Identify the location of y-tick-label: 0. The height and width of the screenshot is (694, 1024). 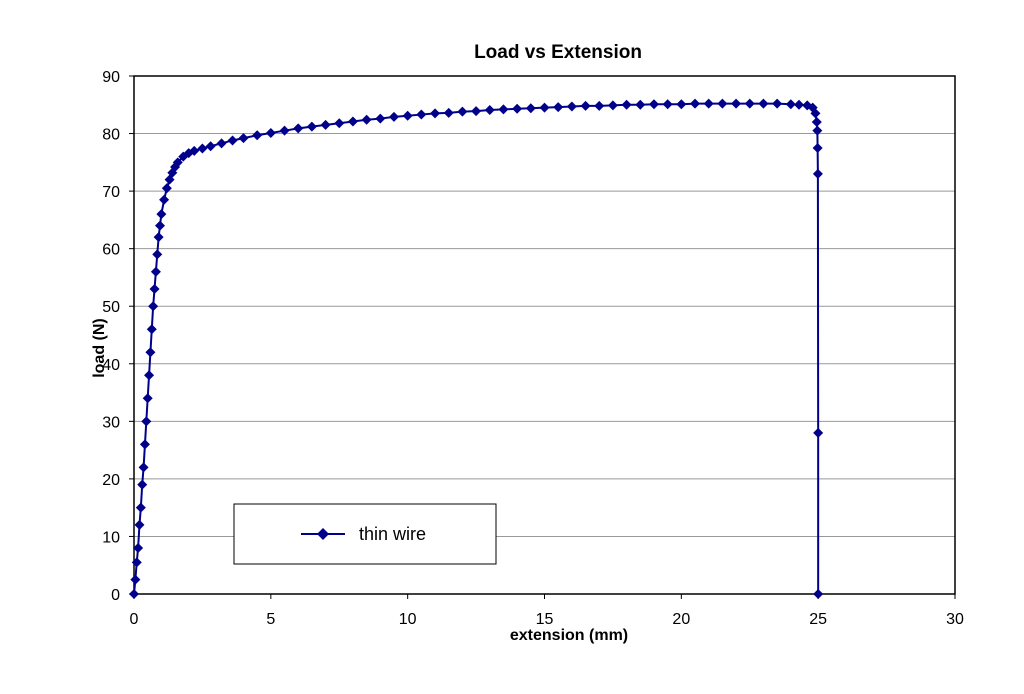
(115, 595).